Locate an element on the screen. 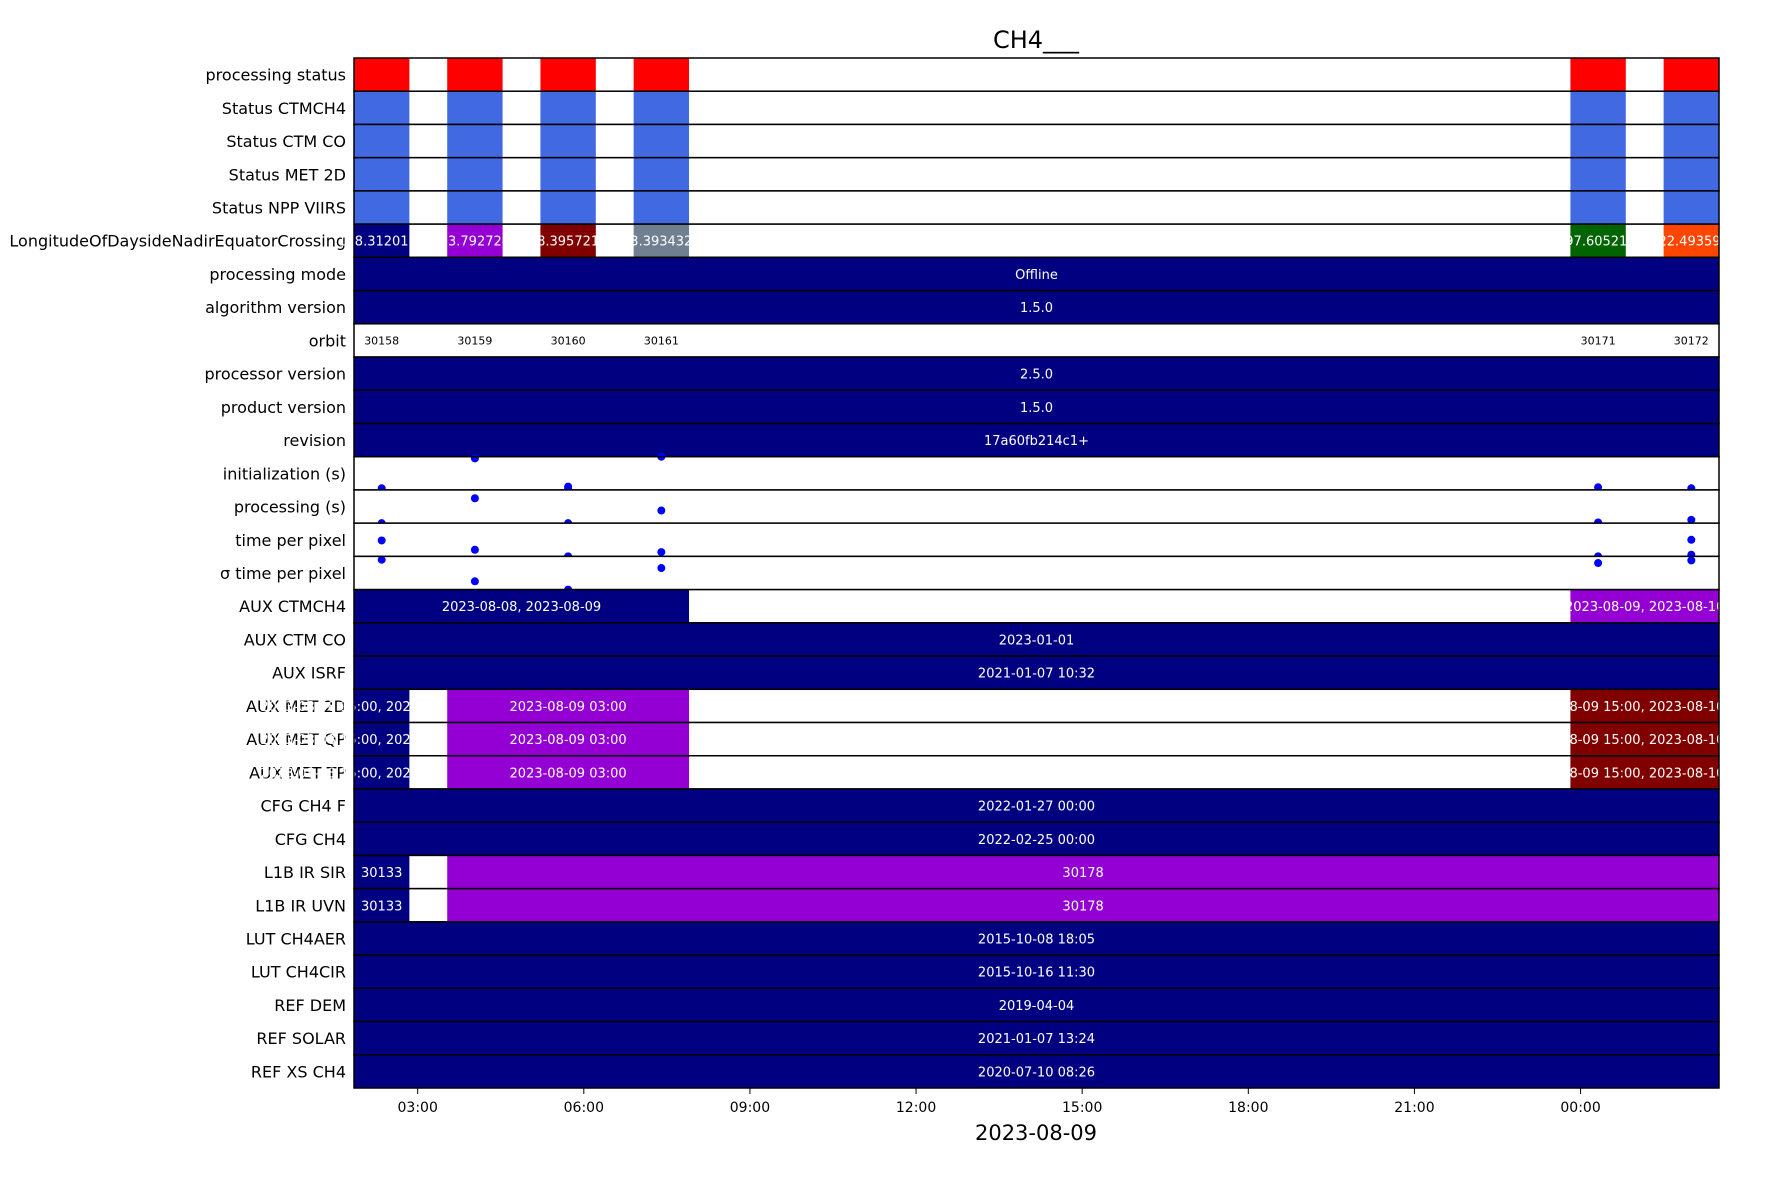 This screenshot has height=1181, width=1771. segment-label: 2015-10-08 18:05 is located at coordinates (1036, 939).